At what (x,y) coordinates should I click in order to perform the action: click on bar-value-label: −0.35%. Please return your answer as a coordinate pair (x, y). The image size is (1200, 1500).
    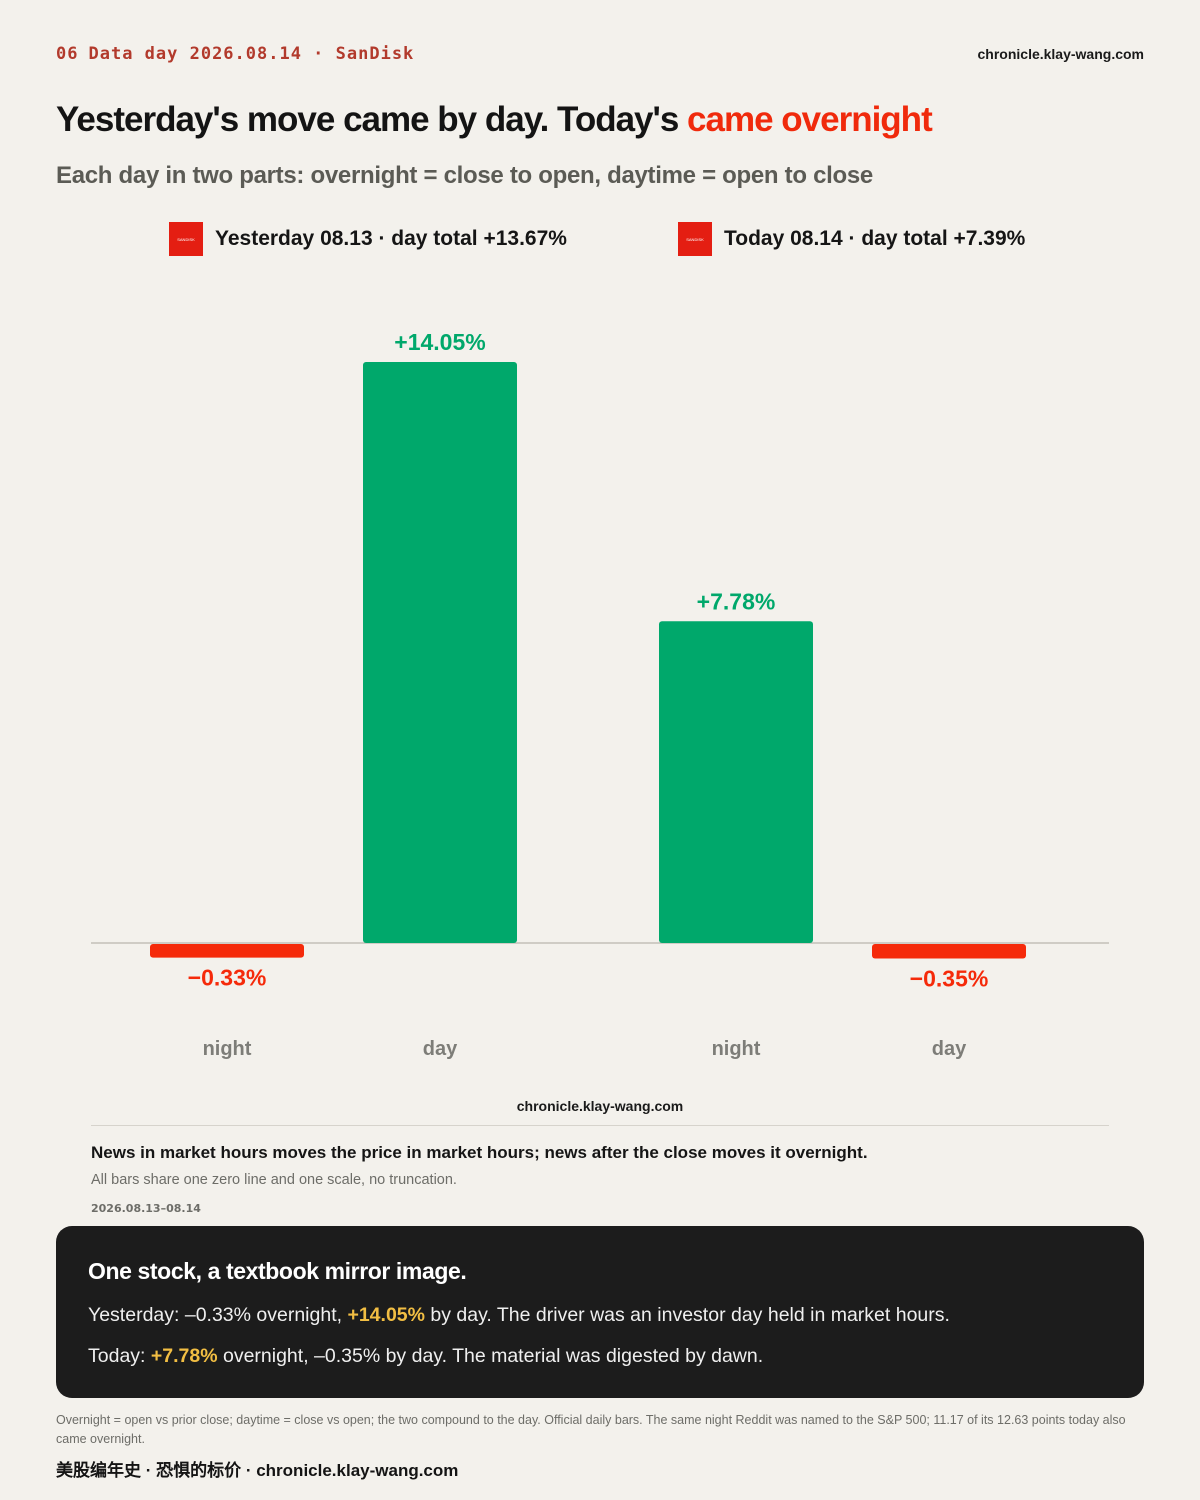
    Looking at the image, I should click on (949, 978).